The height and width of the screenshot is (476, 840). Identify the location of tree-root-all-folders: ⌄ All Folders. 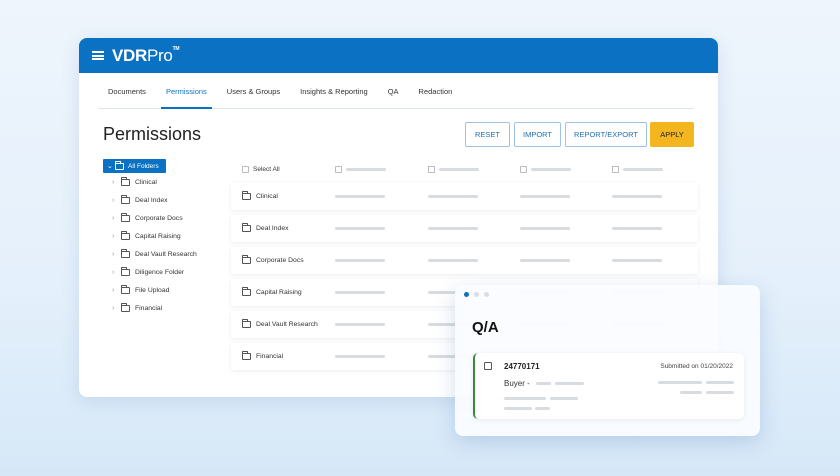
(134, 166).